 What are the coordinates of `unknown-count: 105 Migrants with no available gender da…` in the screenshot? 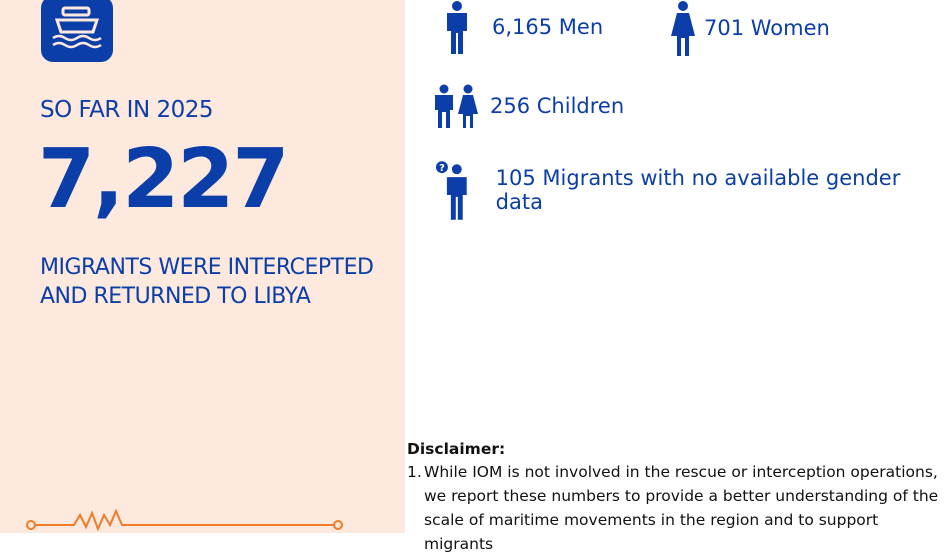 It's located at (698, 190).